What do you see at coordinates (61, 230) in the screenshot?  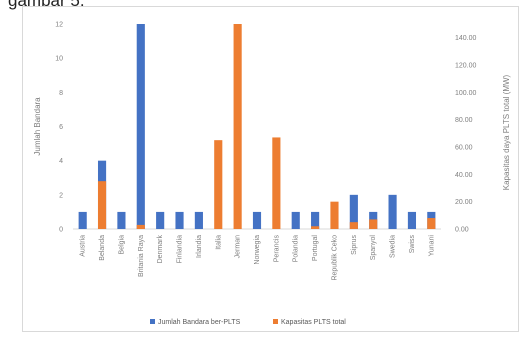 I see `y-tick-label: 0` at bounding box center [61, 230].